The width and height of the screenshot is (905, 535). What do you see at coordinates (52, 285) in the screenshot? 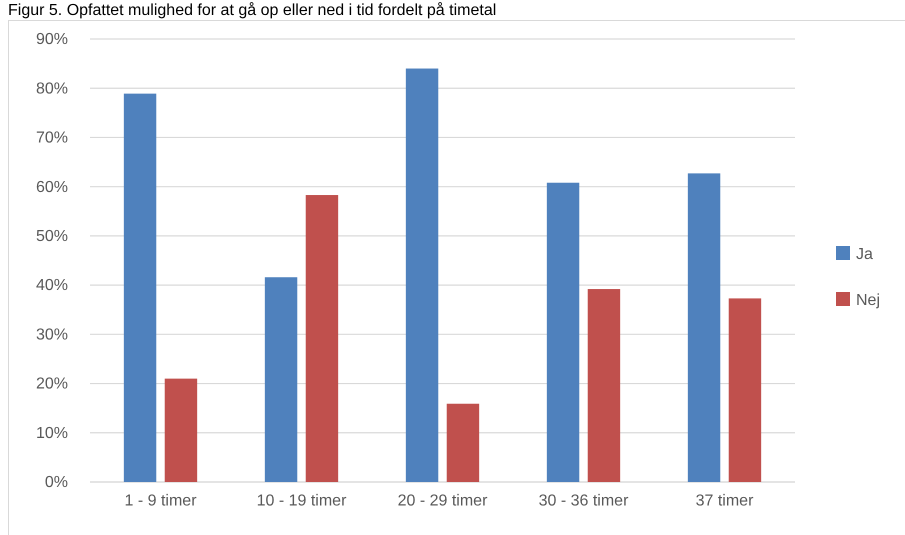
I see `y-tick-label: 40%` at bounding box center [52, 285].